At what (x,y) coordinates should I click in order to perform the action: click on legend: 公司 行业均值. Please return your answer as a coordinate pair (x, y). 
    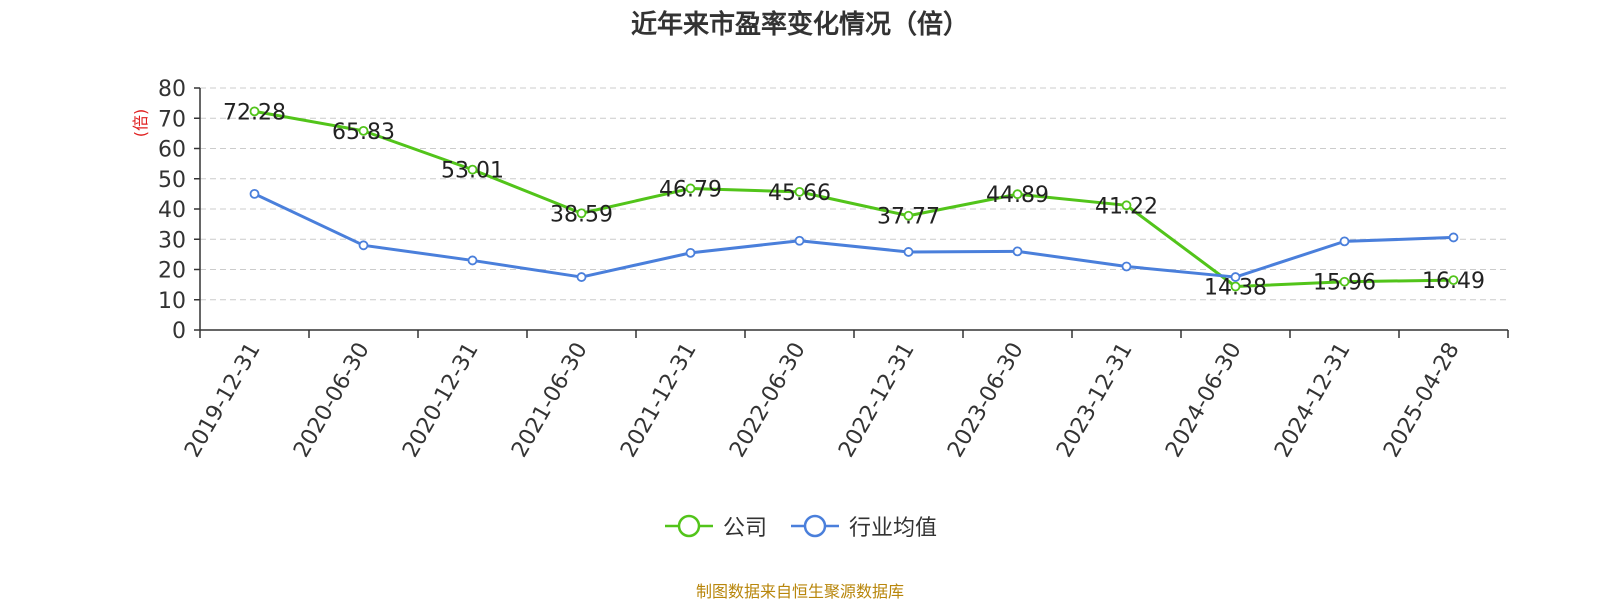
    Looking at the image, I should click on (800, 526).